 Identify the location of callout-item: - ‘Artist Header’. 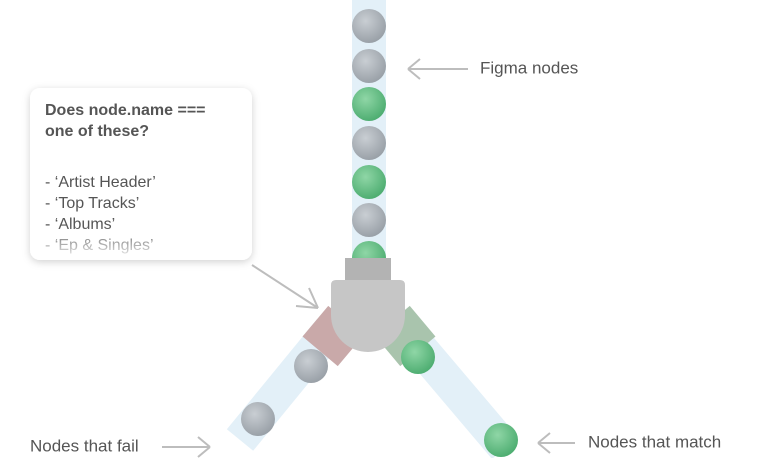
(100, 182).